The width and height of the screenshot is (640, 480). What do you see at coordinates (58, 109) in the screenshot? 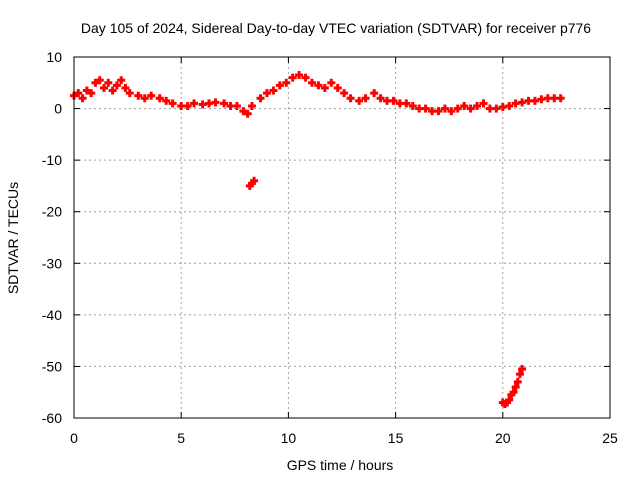
I see `y-tick-label: 0` at bounding box center [58, 109].